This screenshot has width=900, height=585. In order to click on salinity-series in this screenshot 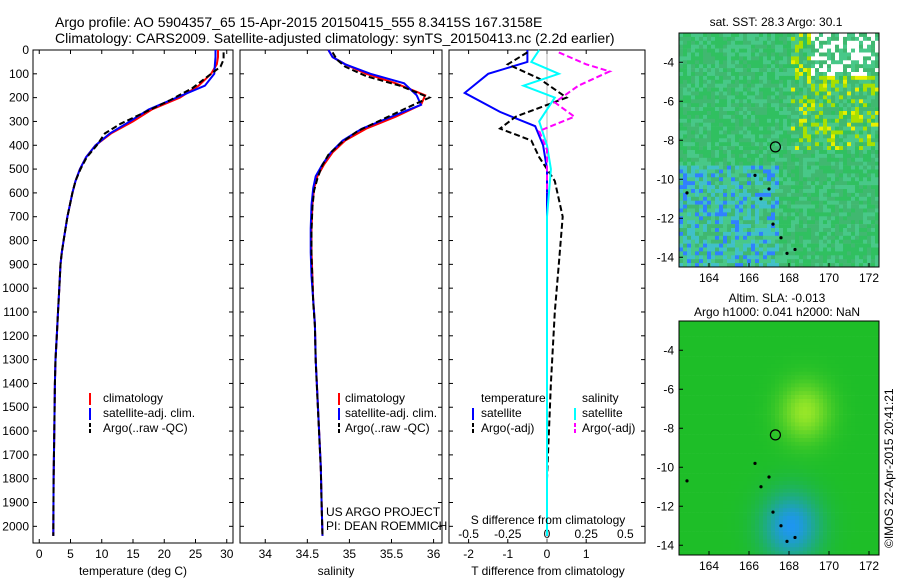, I will do `click(370, 293)`.